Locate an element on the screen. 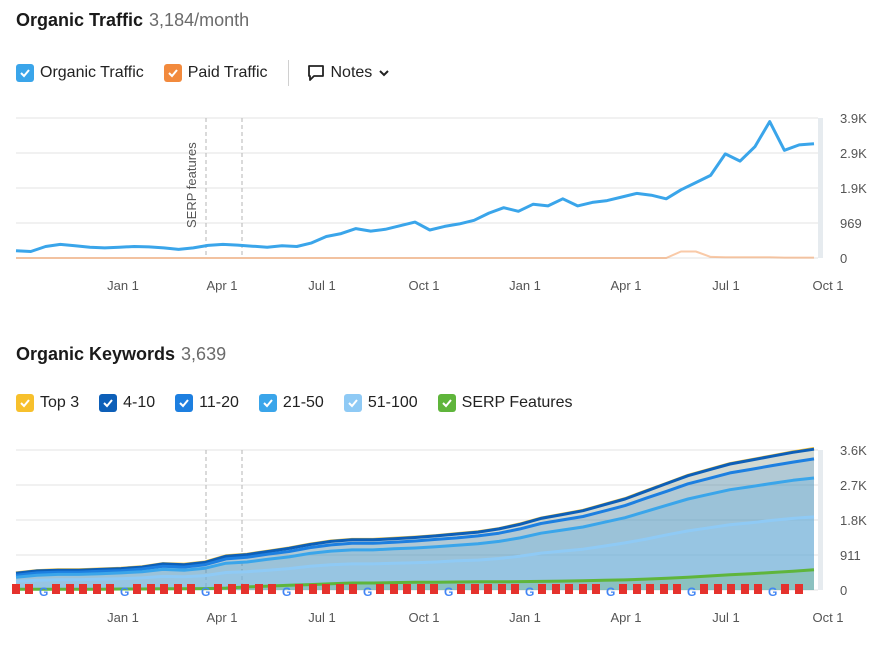 The height and width of the screenshot is (645, 885). traffic-value: 3,184/month is located at coordinates (199, 20).